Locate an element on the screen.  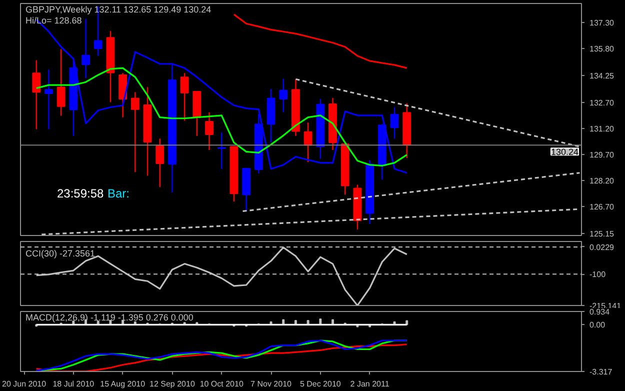
y-tick-label: 132.70 is located at coordinates (602, 103).